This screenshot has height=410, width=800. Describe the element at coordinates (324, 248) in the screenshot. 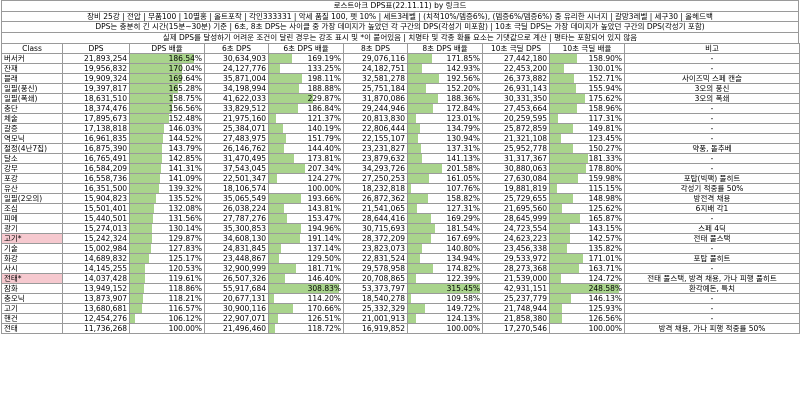

I see `ratio-value: 137.14%` at that location.